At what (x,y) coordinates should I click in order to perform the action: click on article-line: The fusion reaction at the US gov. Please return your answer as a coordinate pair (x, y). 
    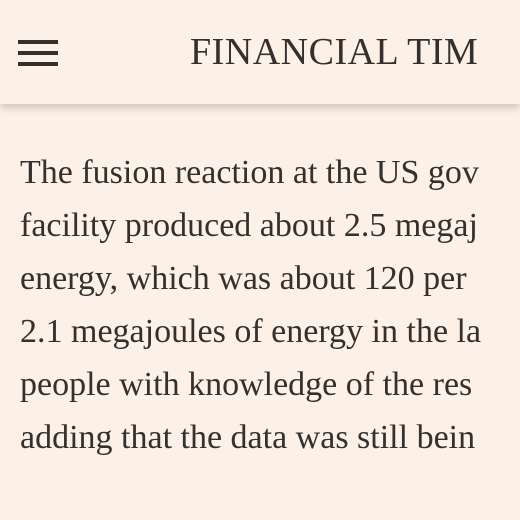
    Looking at the image, I should click on (249, 172).